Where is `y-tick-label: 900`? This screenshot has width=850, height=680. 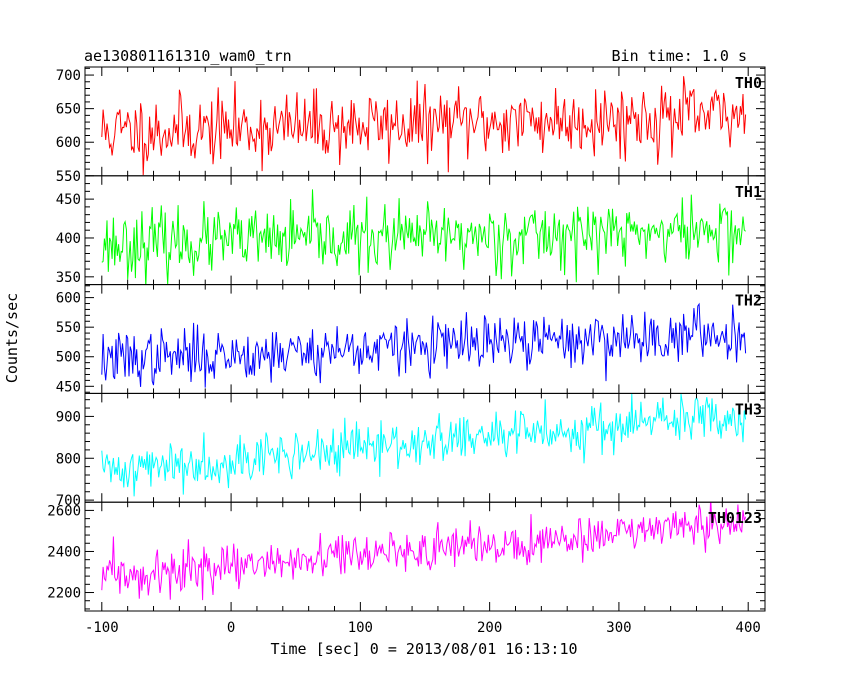 y-tick-label: 900 is located at coordinates (68, 417).